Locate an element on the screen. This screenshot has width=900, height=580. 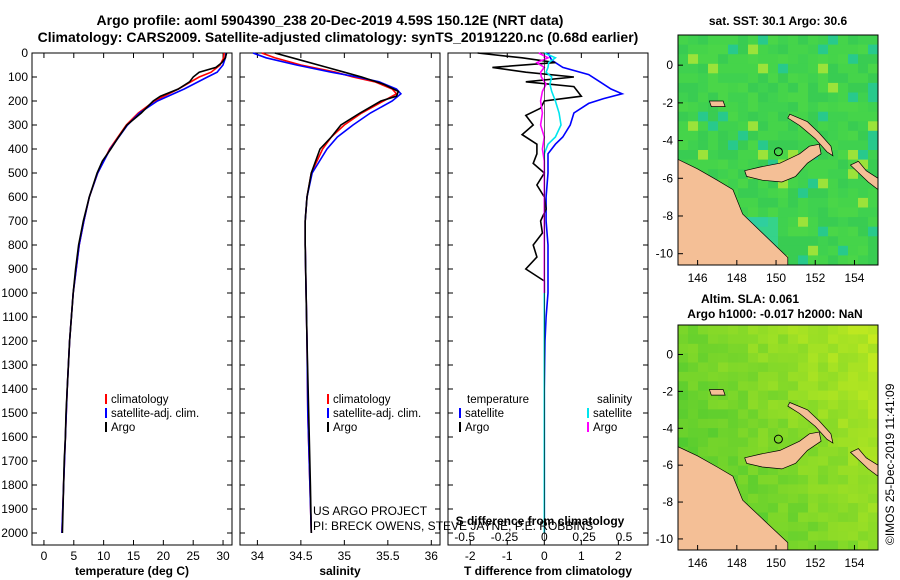
sst-map-title: sat. SST: 30.1 Argo: 30.6 is located at coordinates (778, 21).